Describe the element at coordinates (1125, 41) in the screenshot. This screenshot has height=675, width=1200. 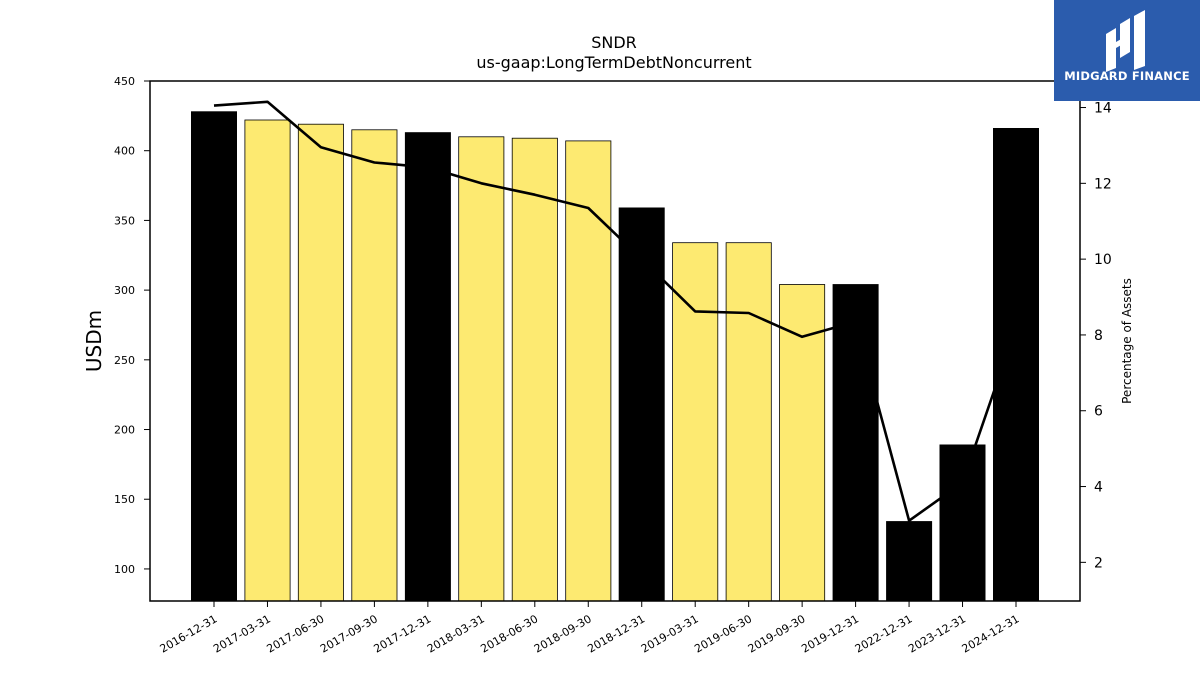
I see `brand-mark-icon` at that location.